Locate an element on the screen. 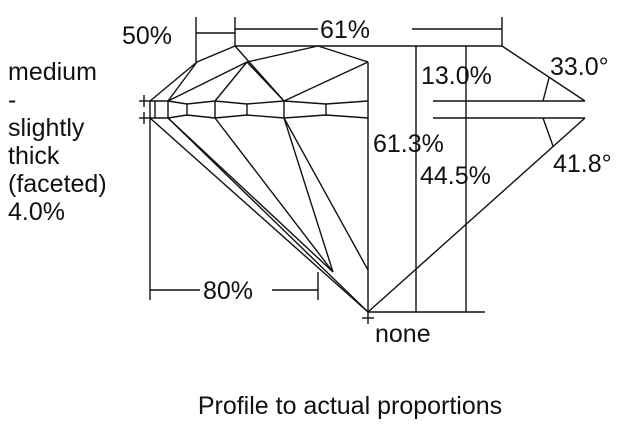 The height and width of the screenshot is (430, 640). crown-angle-label: 33.0° is located at coordinates (579, 67).